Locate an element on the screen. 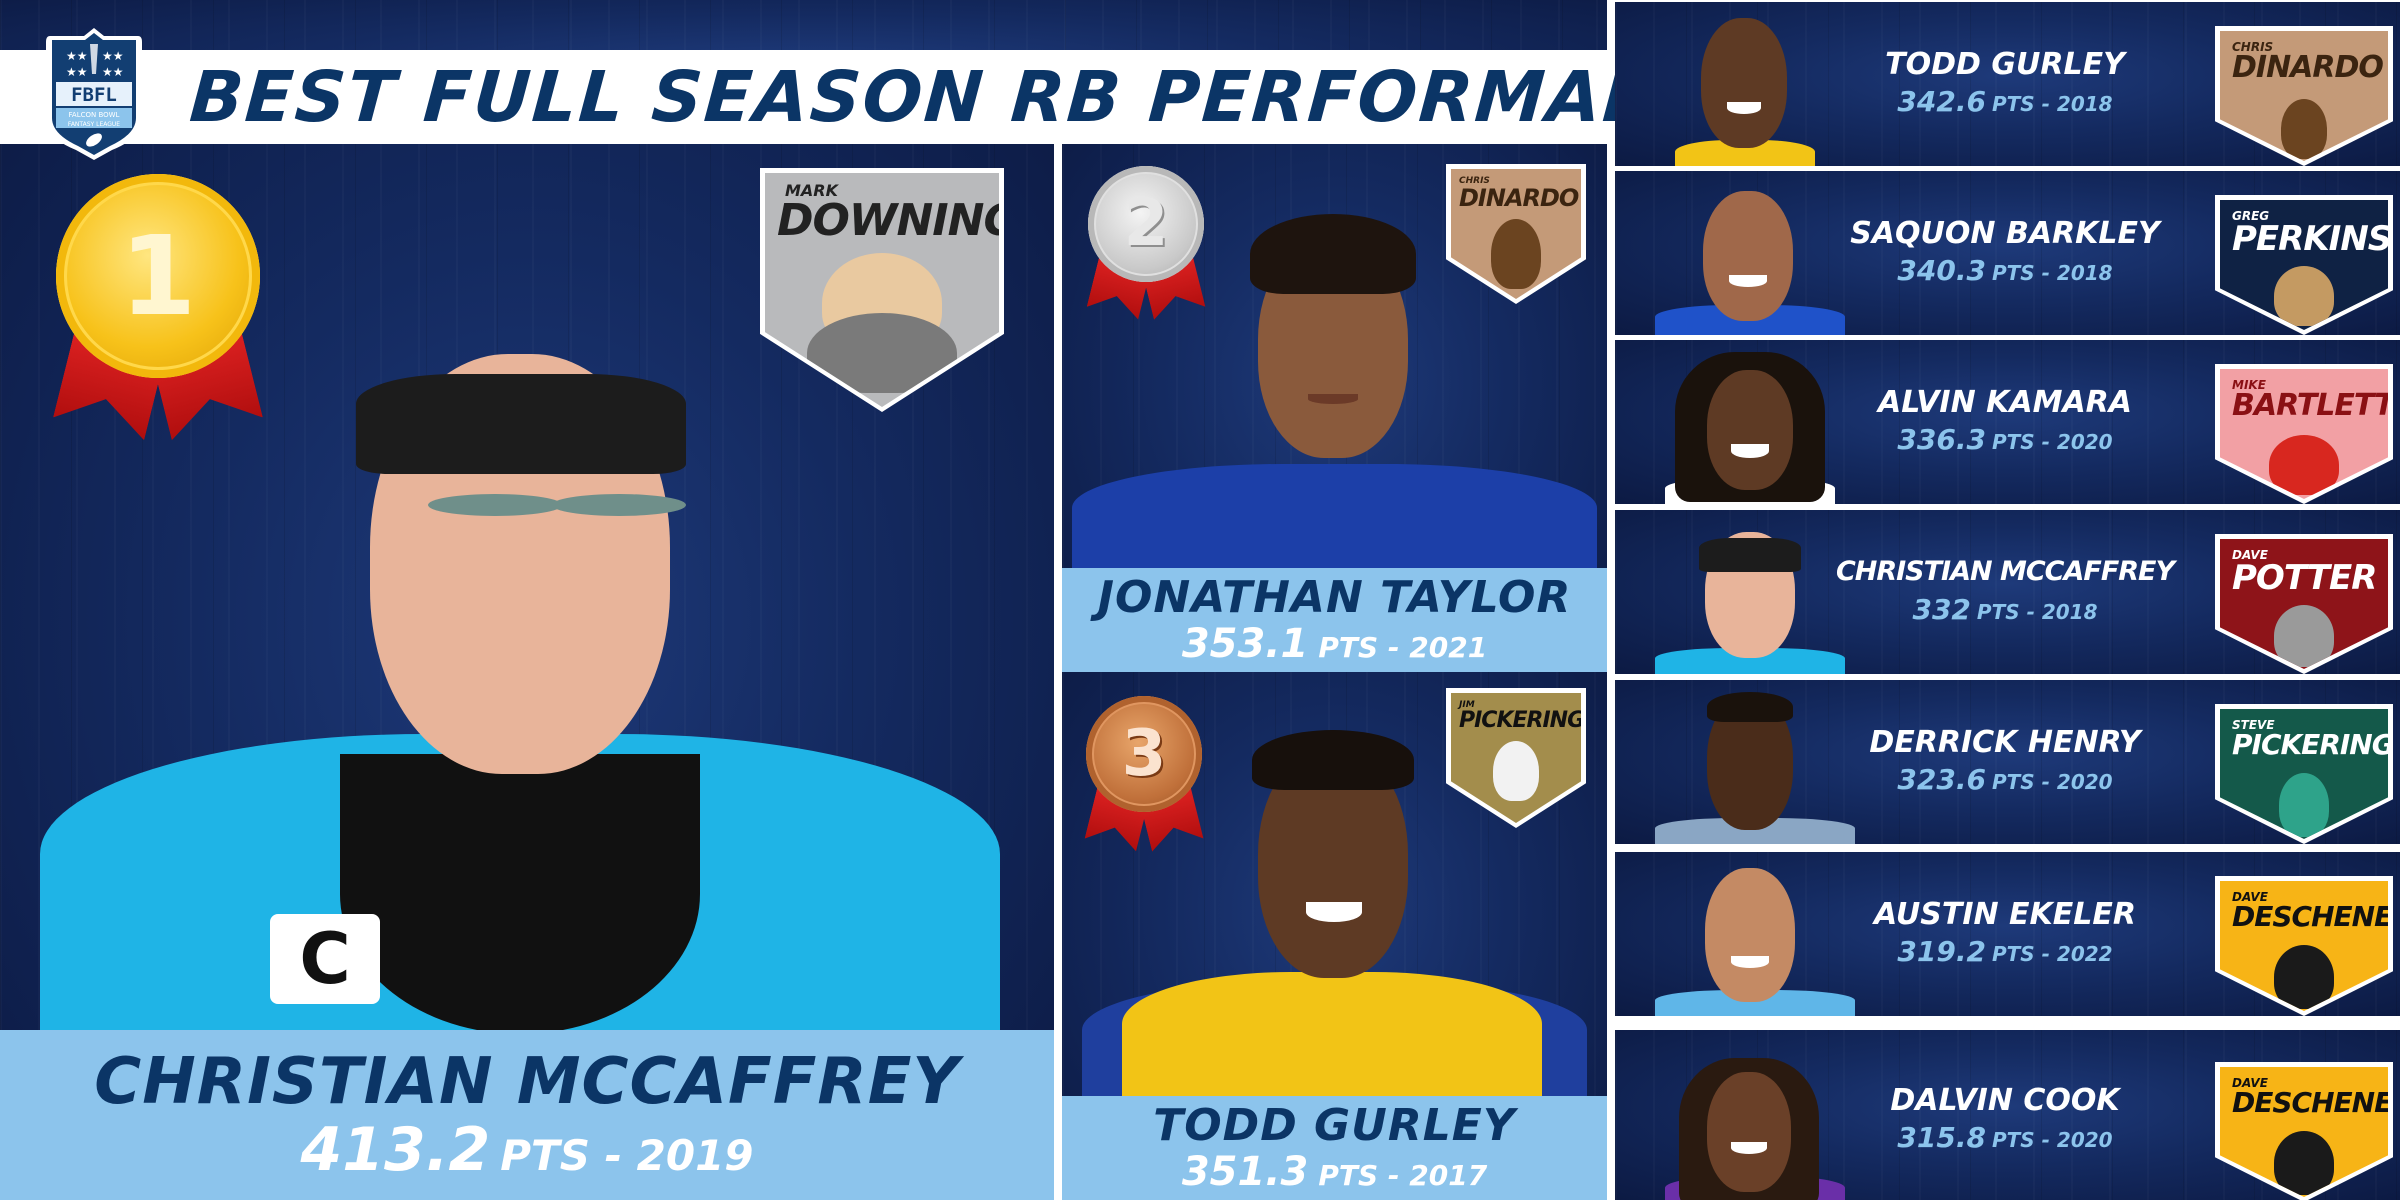 The image size is (2400, 1200). points-season-label: PTS - 2021 is located at coordinates (1403, 647).